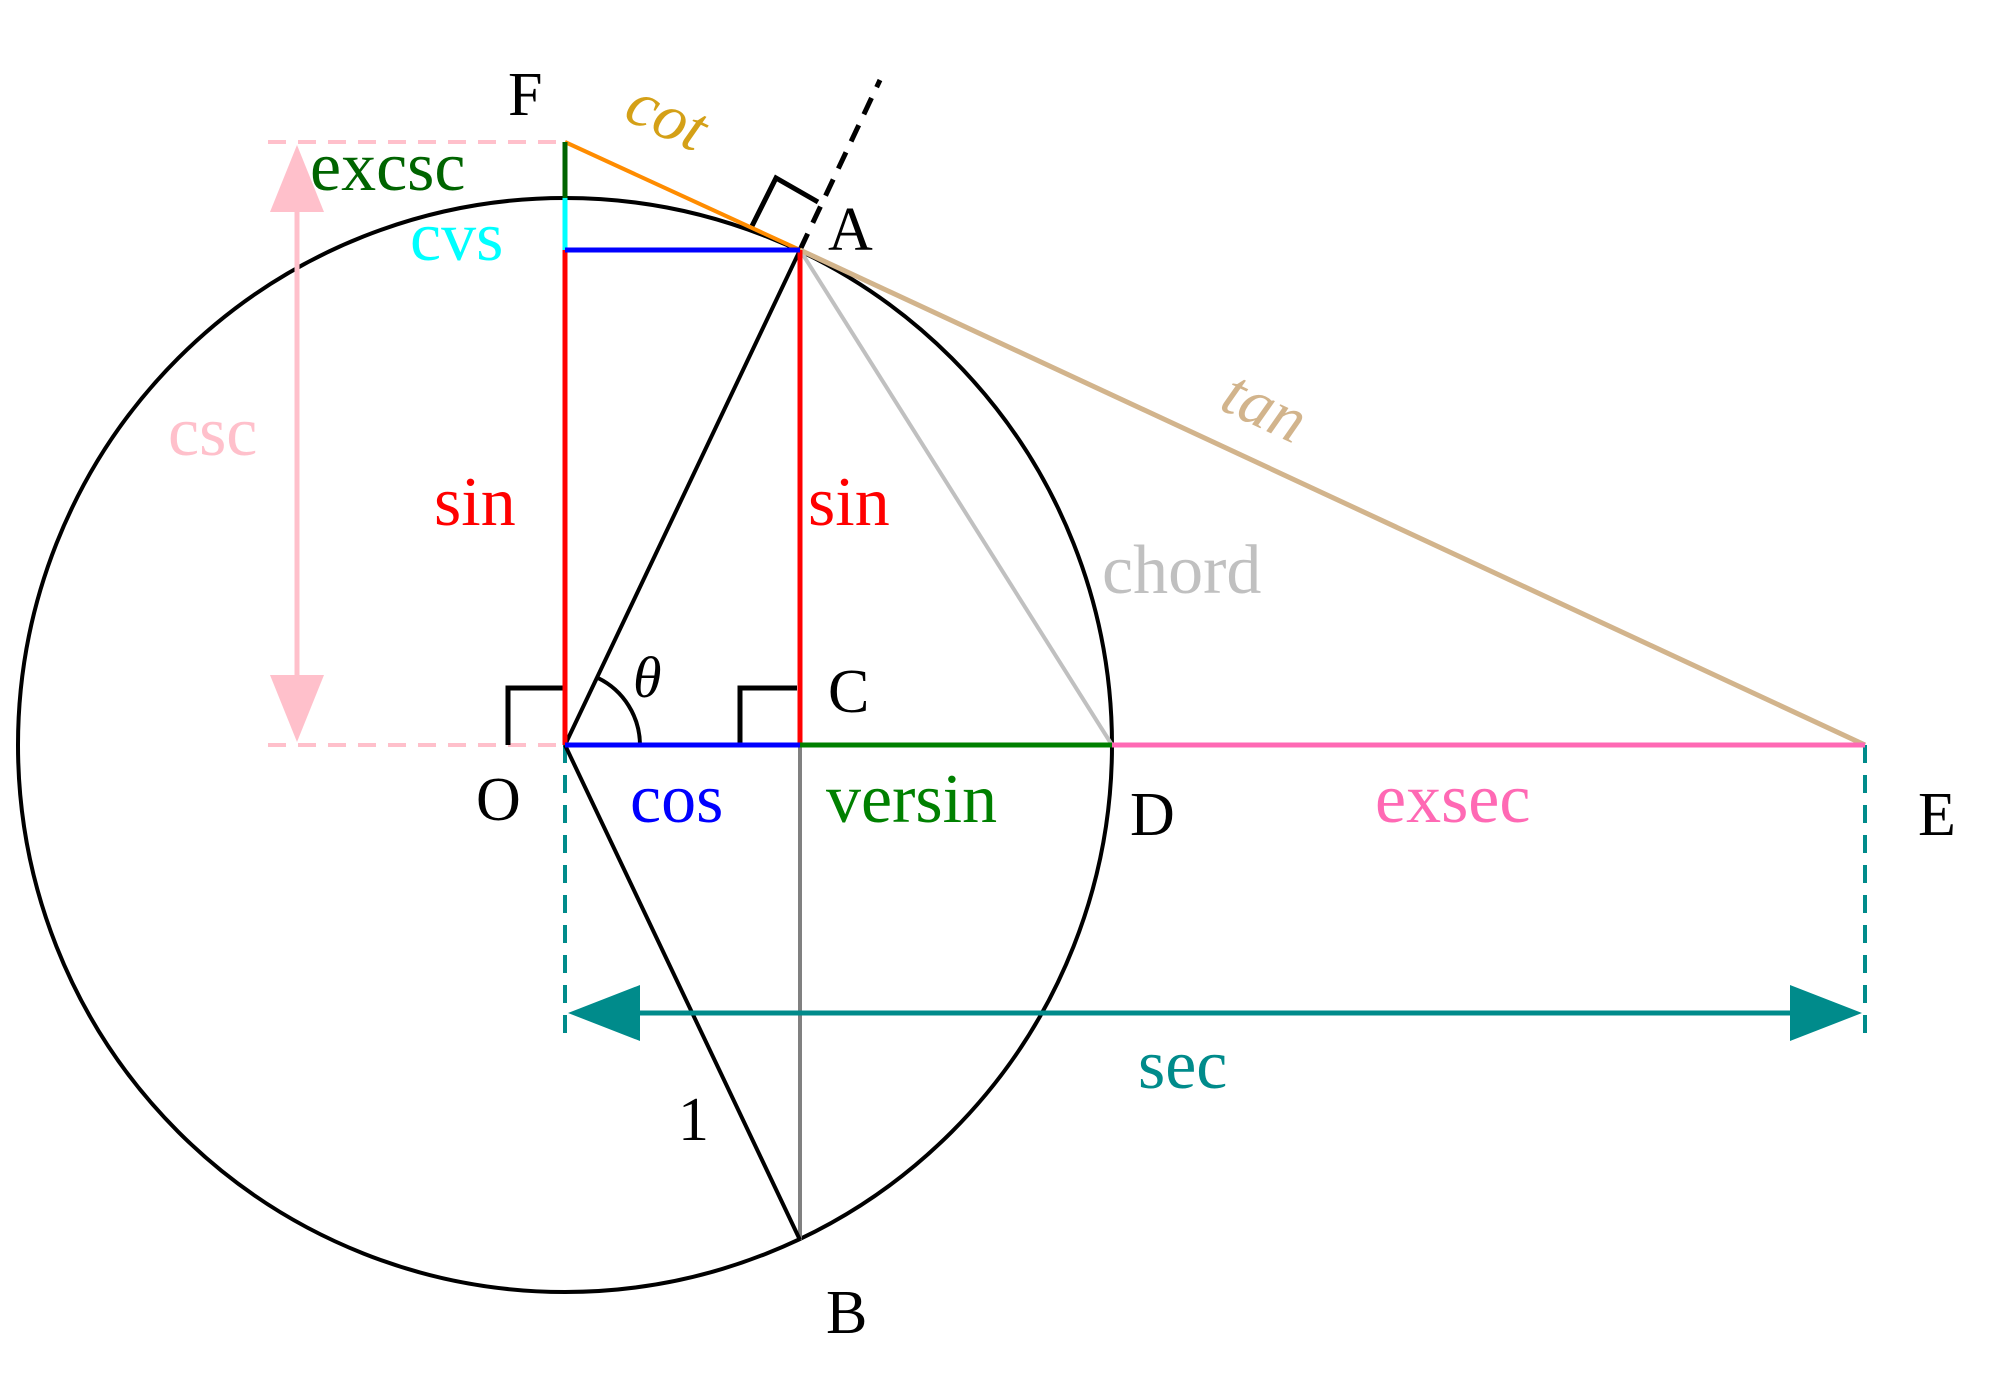 This screenshot has height=1391, width=2000. I want to click on cos-label: cos, so click(676, 799).